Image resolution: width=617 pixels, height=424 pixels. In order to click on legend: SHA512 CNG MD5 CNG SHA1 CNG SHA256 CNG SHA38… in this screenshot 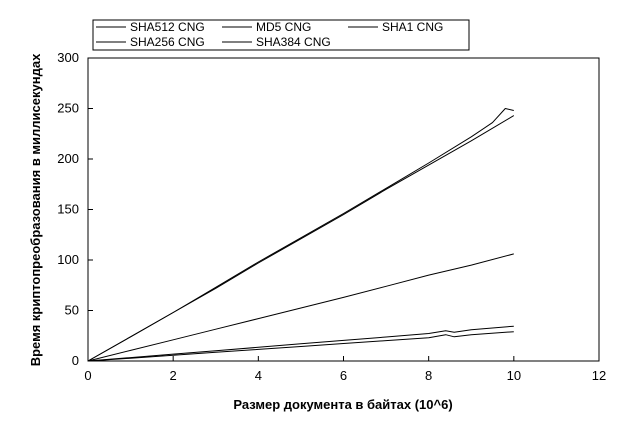, I will do `click(281, 35)`.